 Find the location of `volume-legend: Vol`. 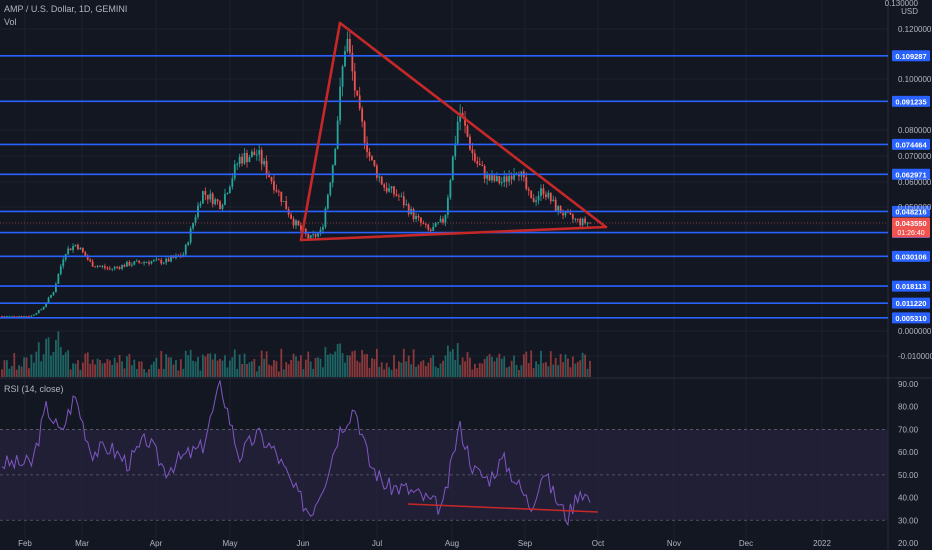

volume-legend: Vol is located at coordinates (10, 22).